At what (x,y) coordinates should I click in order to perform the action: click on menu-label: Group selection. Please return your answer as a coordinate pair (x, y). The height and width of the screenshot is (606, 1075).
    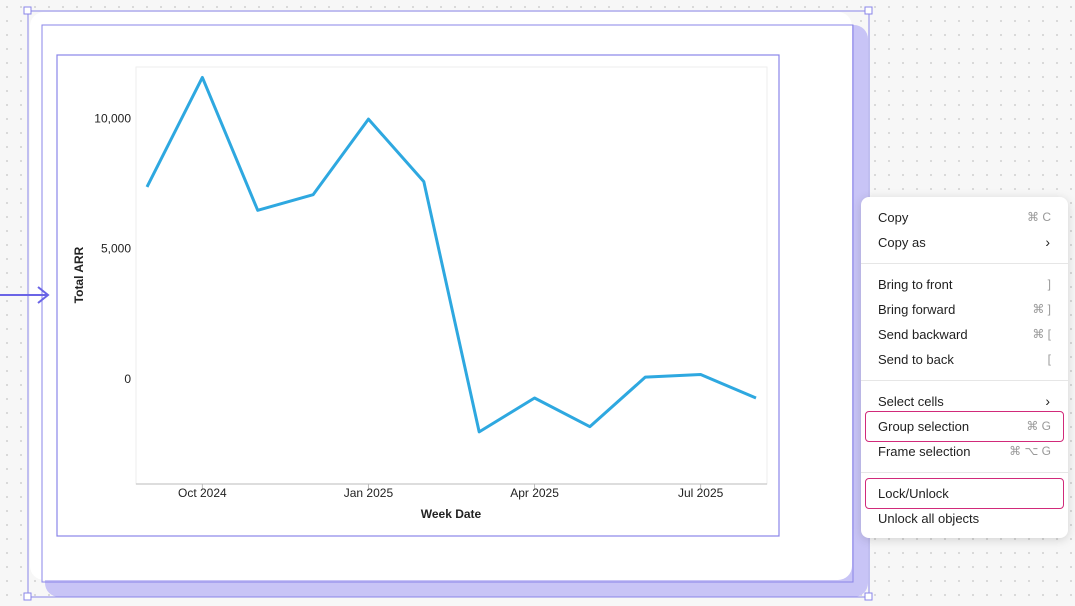
    Looking at the image, I should click on (924, 426).